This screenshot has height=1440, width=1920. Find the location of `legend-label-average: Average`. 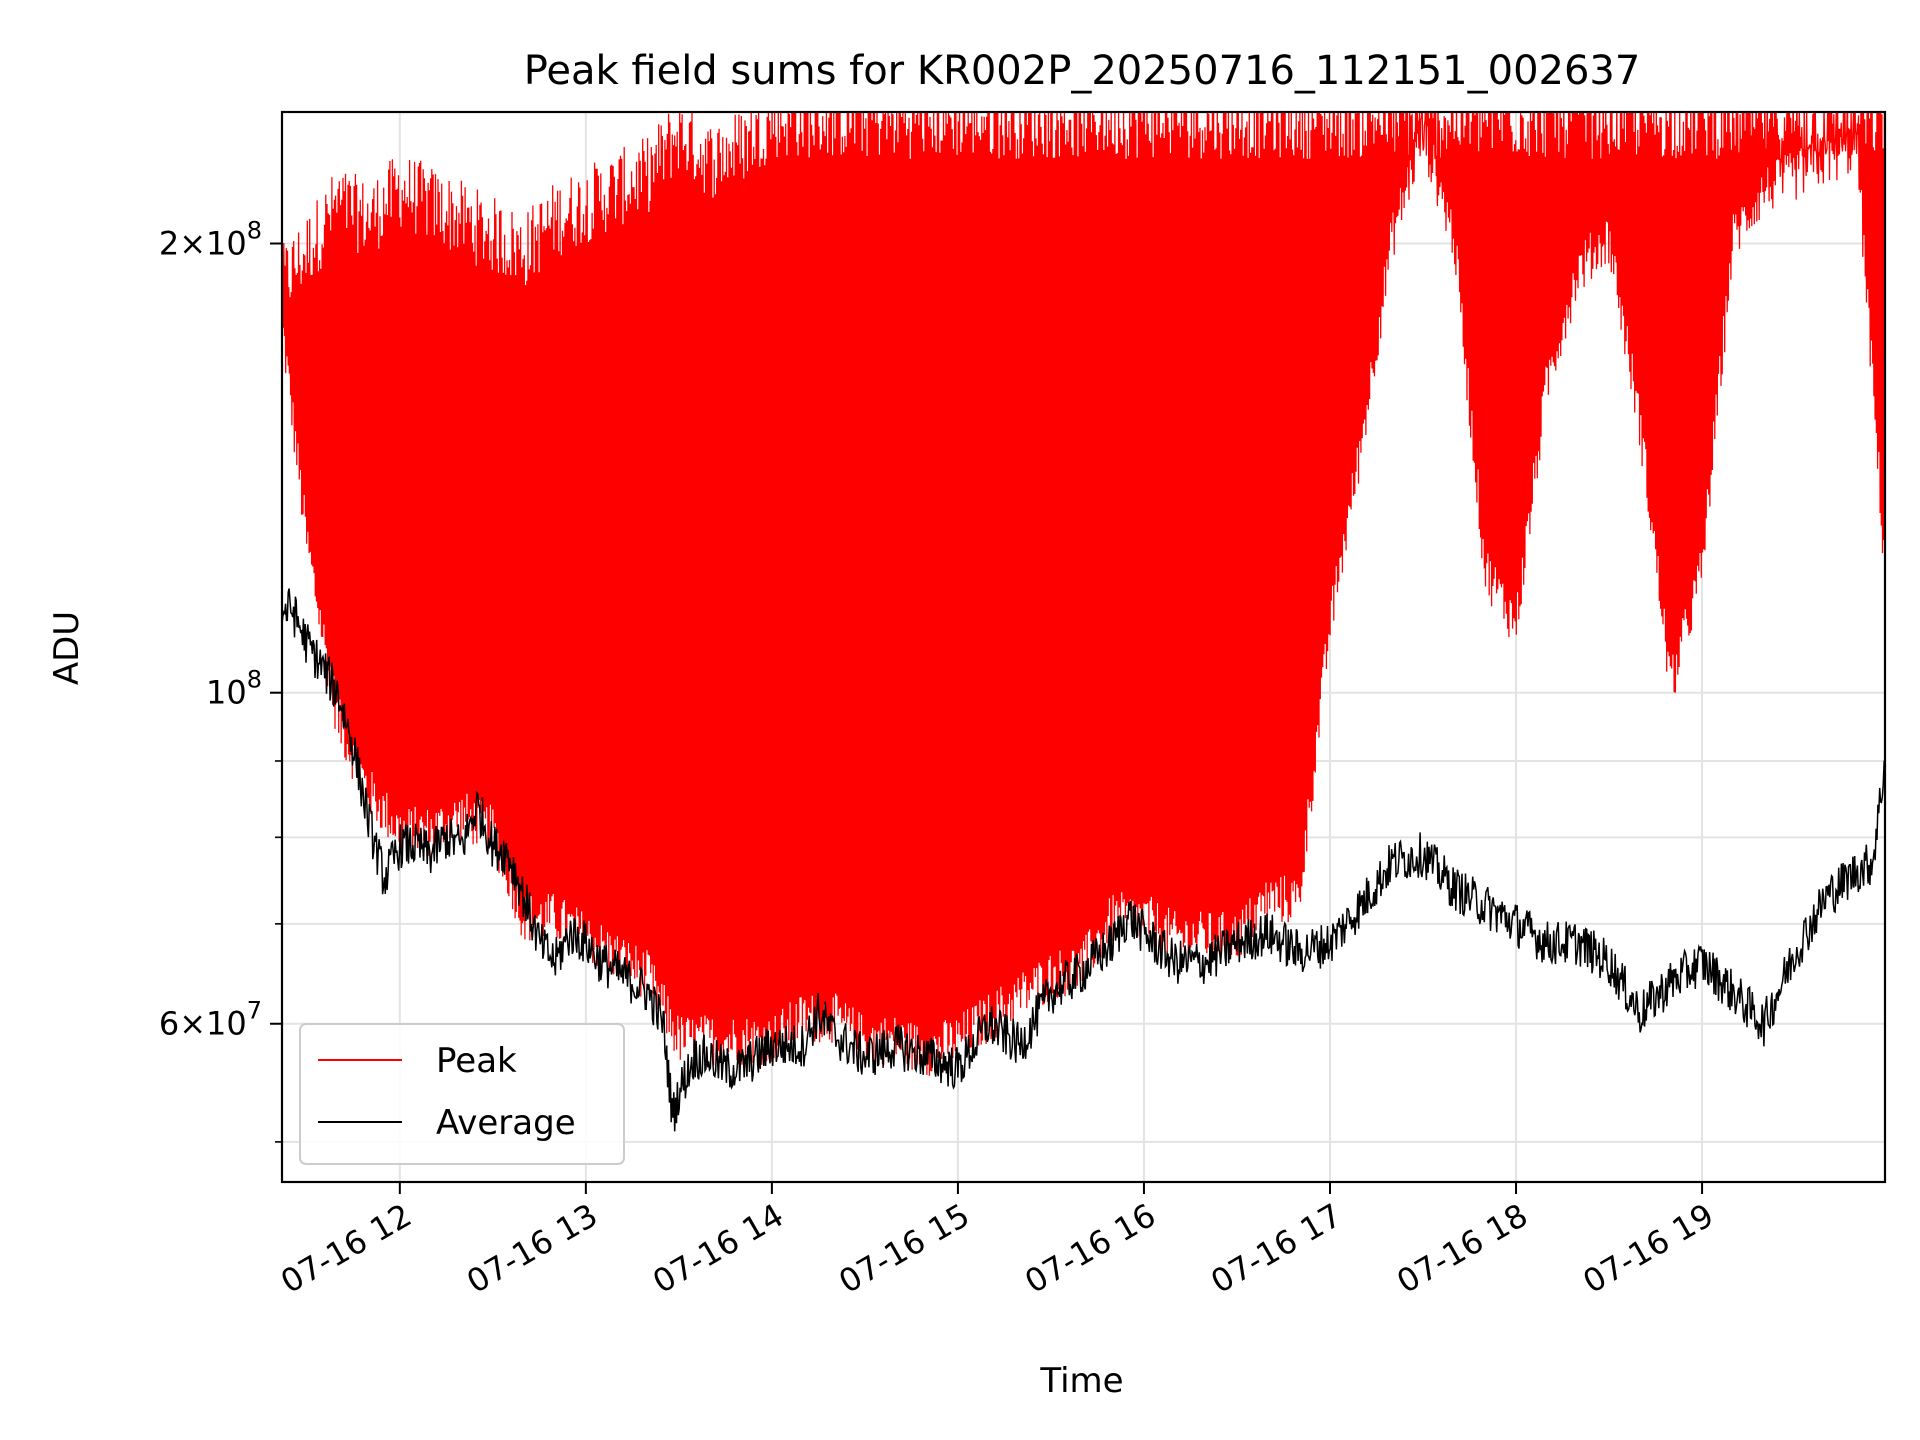

legend-label-average: Average is located at coordinates (506, 1123).